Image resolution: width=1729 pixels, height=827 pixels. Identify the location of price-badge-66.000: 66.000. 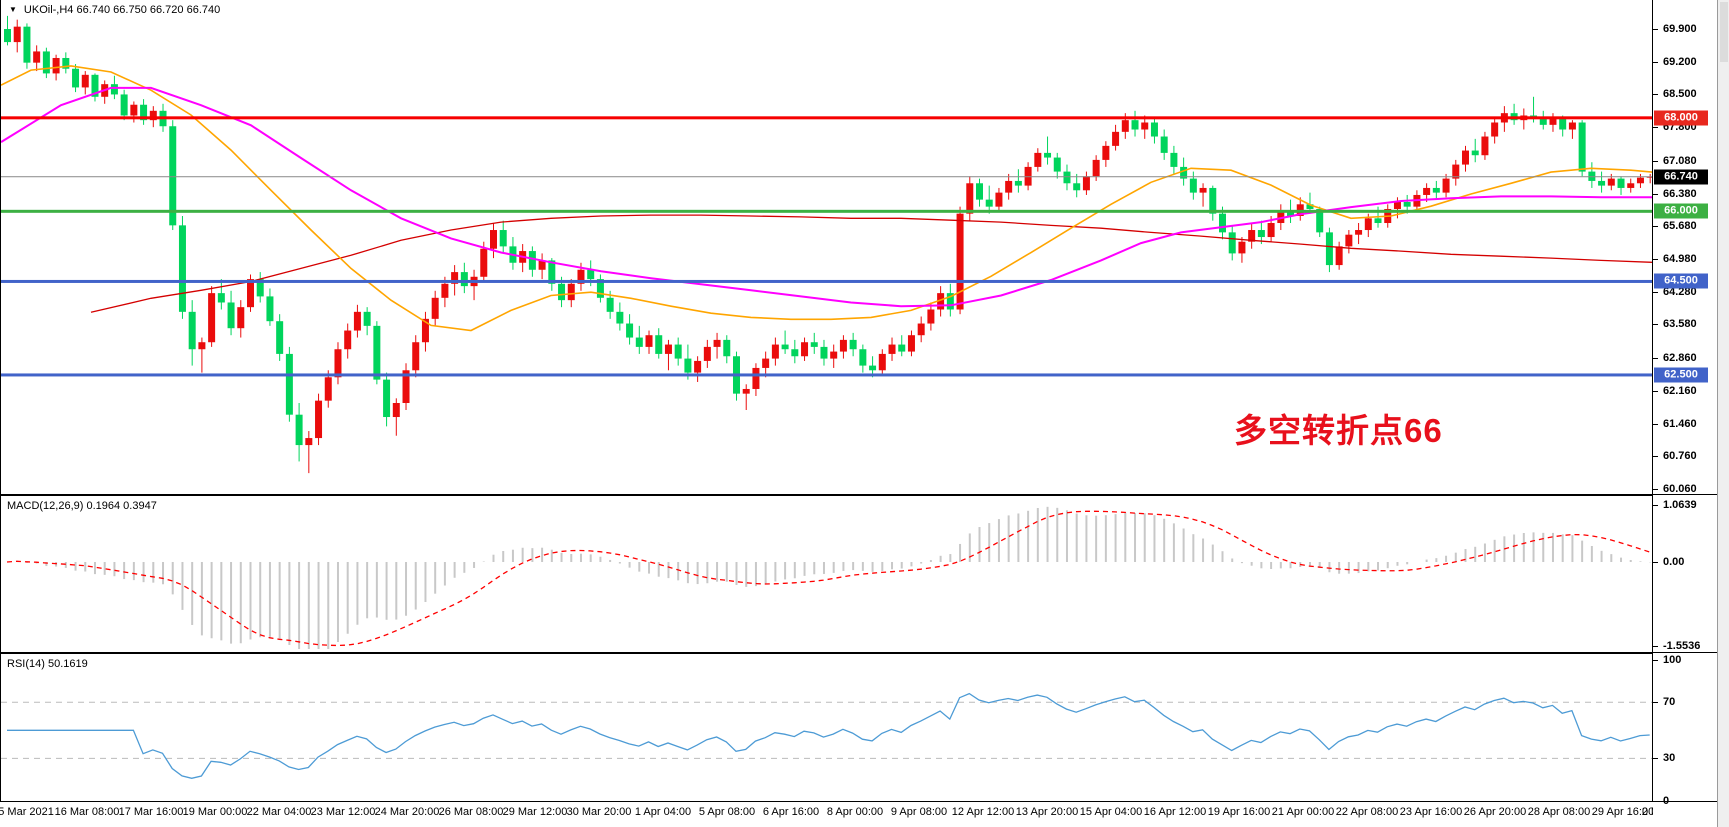
(1681, 211).